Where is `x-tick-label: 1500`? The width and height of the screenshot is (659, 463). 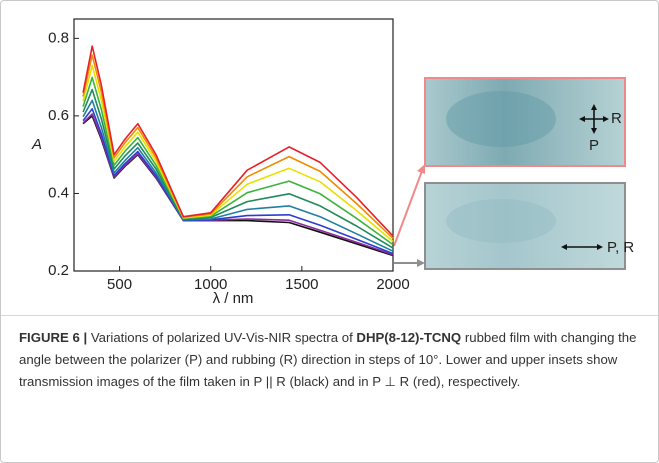 x-tick-label: 1500 is located at coordinates (301, 284).